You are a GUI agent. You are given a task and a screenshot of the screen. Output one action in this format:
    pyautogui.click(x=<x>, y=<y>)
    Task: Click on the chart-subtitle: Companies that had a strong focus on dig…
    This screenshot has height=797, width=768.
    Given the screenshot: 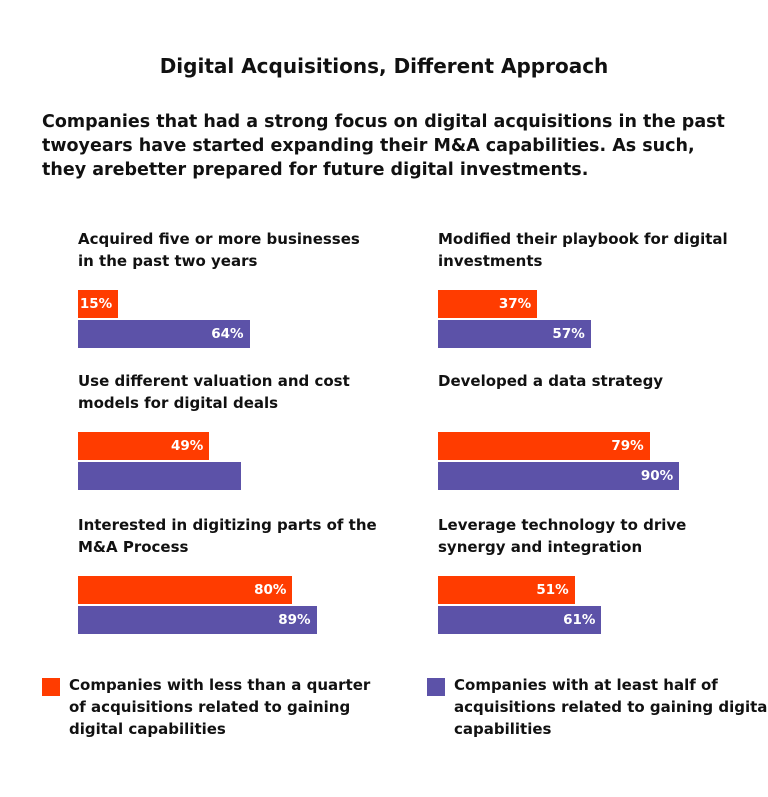 What is the action you would take?
    pyautogui.click(x=383, y=146)
    